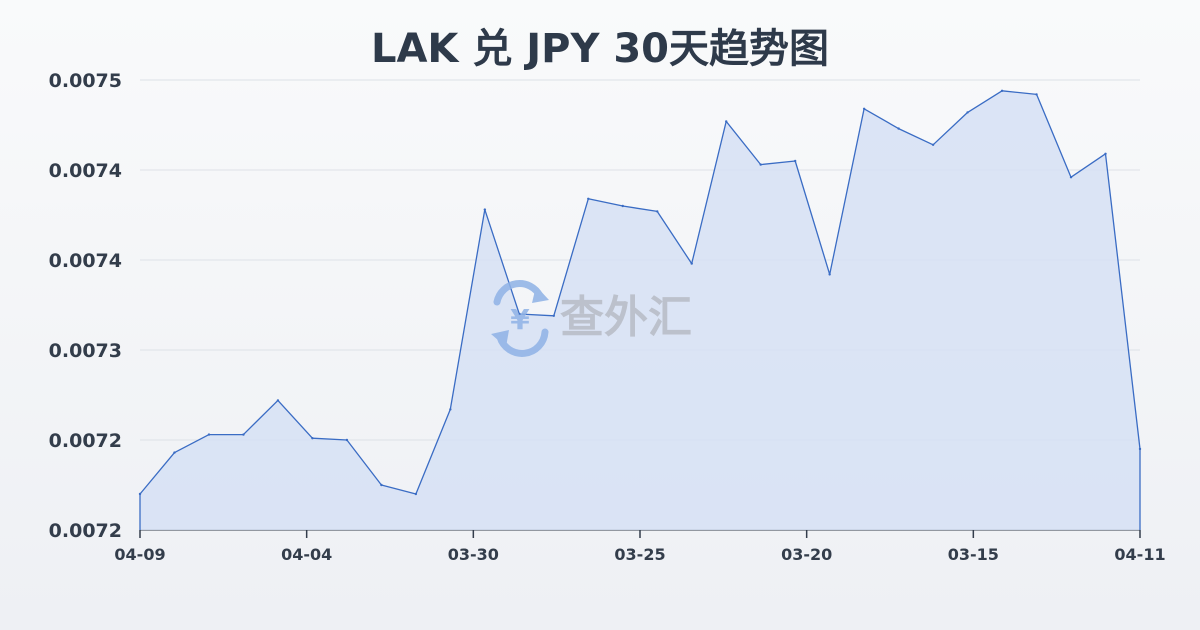 This screenshot has width=1200, height=630. Describe the element at coordinates (85, 351) in the screenshot. I see `y-tick-label: 0.0073` at that location.